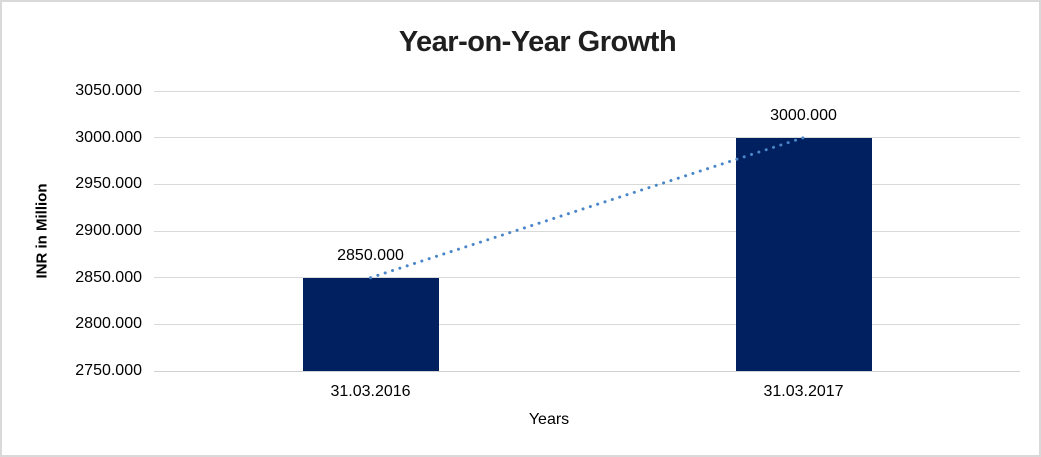 The width and height of the screenshot is (1041, 457). I want to click on bar-31.03.2016, so click(370, 324).